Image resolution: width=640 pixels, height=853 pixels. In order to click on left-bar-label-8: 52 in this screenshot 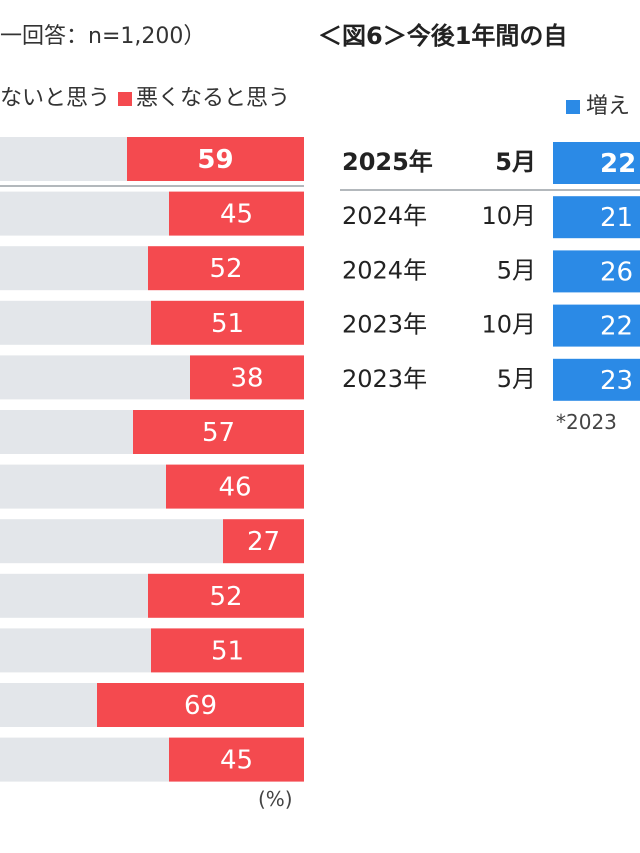, I will do `click(225, 597)`.